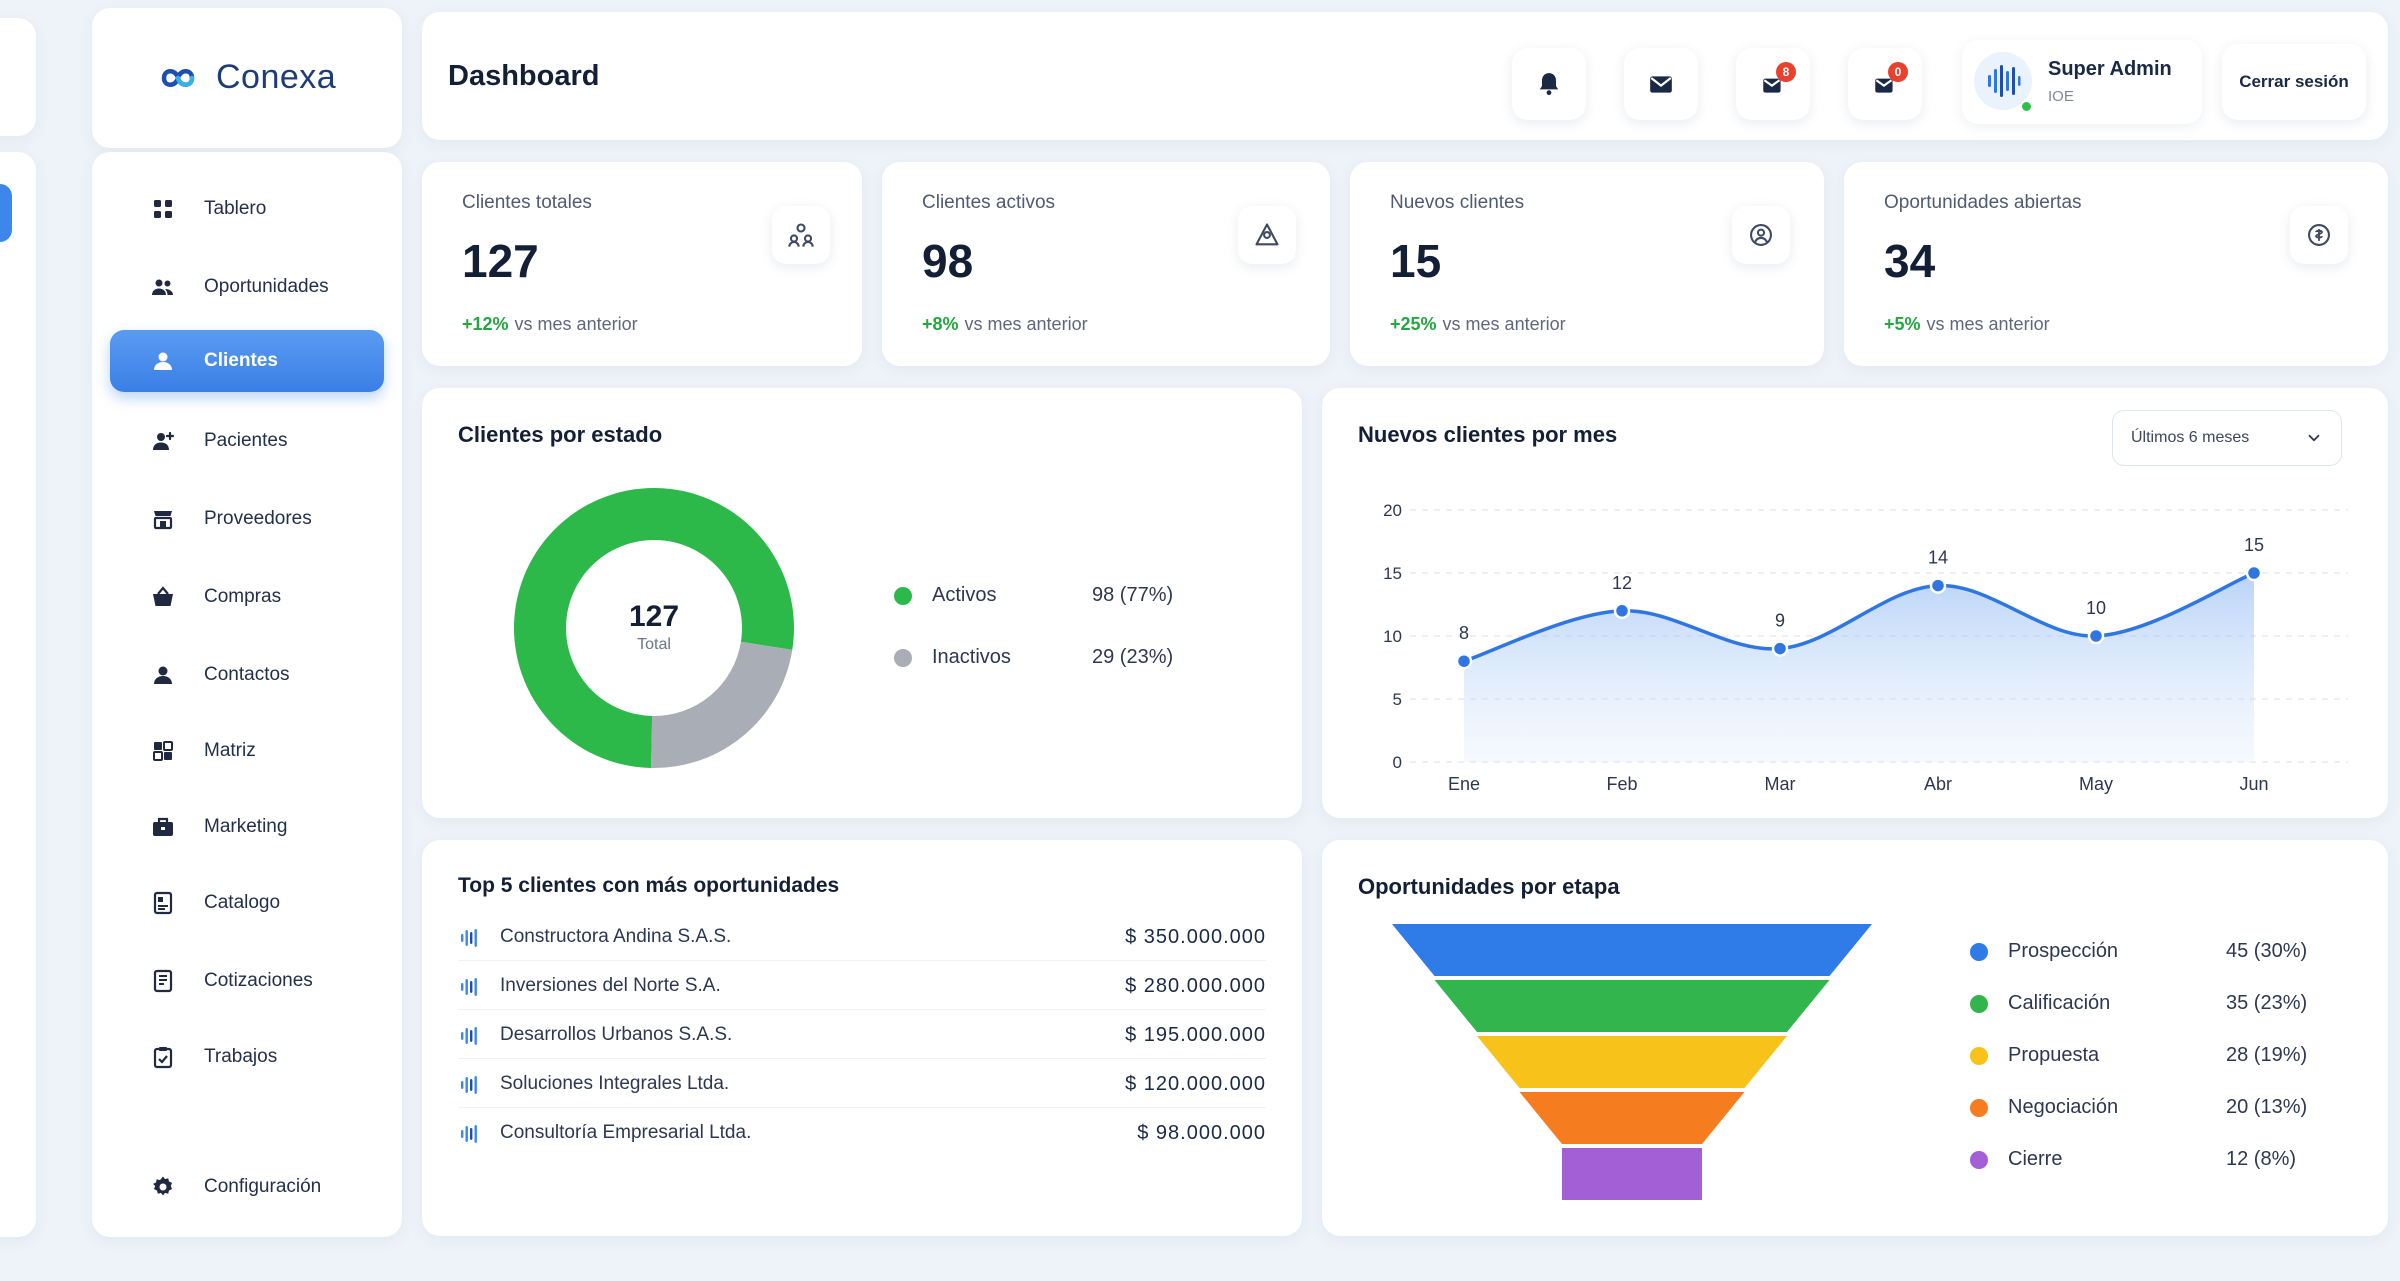 The height and width of the screenshot is (1281, 2400). I want to click on quote-icon, so click(163, 981).